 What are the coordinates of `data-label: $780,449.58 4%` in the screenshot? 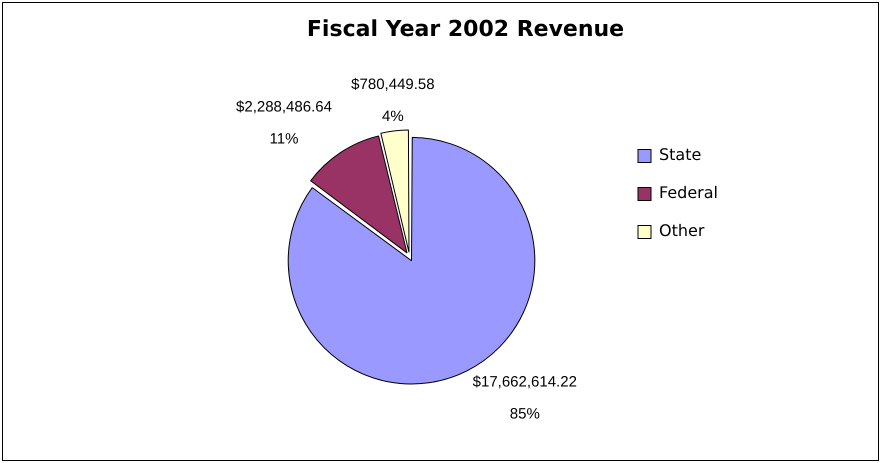 It's located at (393, 101).